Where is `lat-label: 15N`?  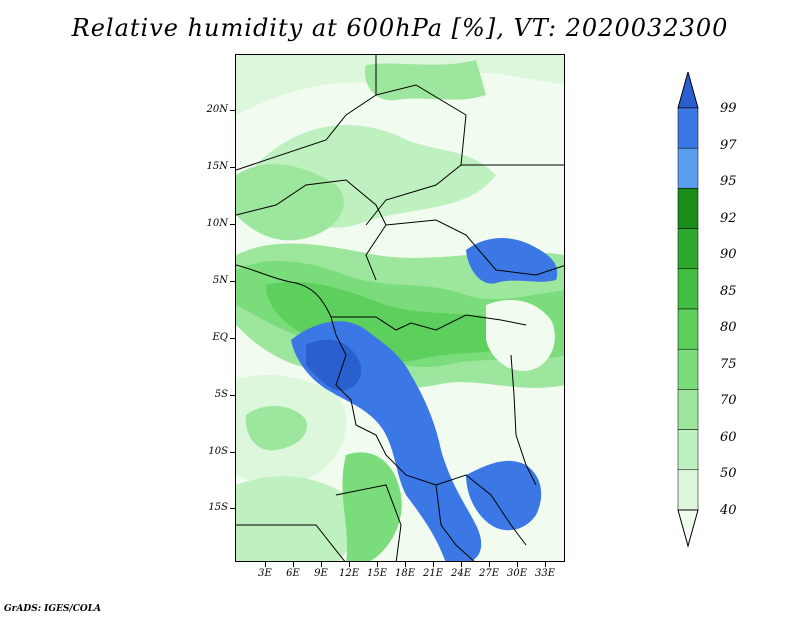 lat-label: 15N is located at coordinates (217, 166).